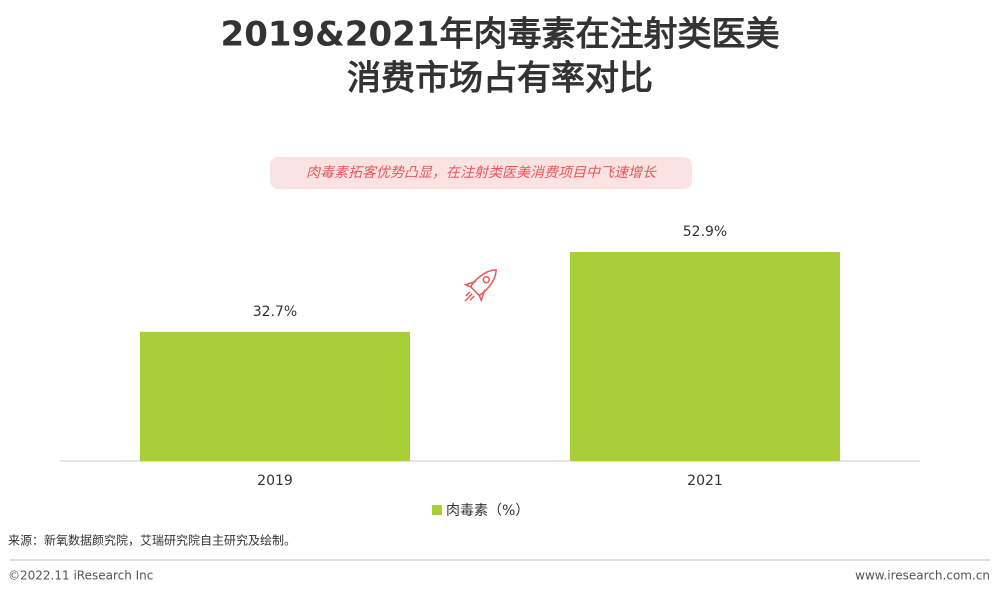  Describe the element at coordinates (437, 510) in the screenshot. I see `legend-swatch` at that location.